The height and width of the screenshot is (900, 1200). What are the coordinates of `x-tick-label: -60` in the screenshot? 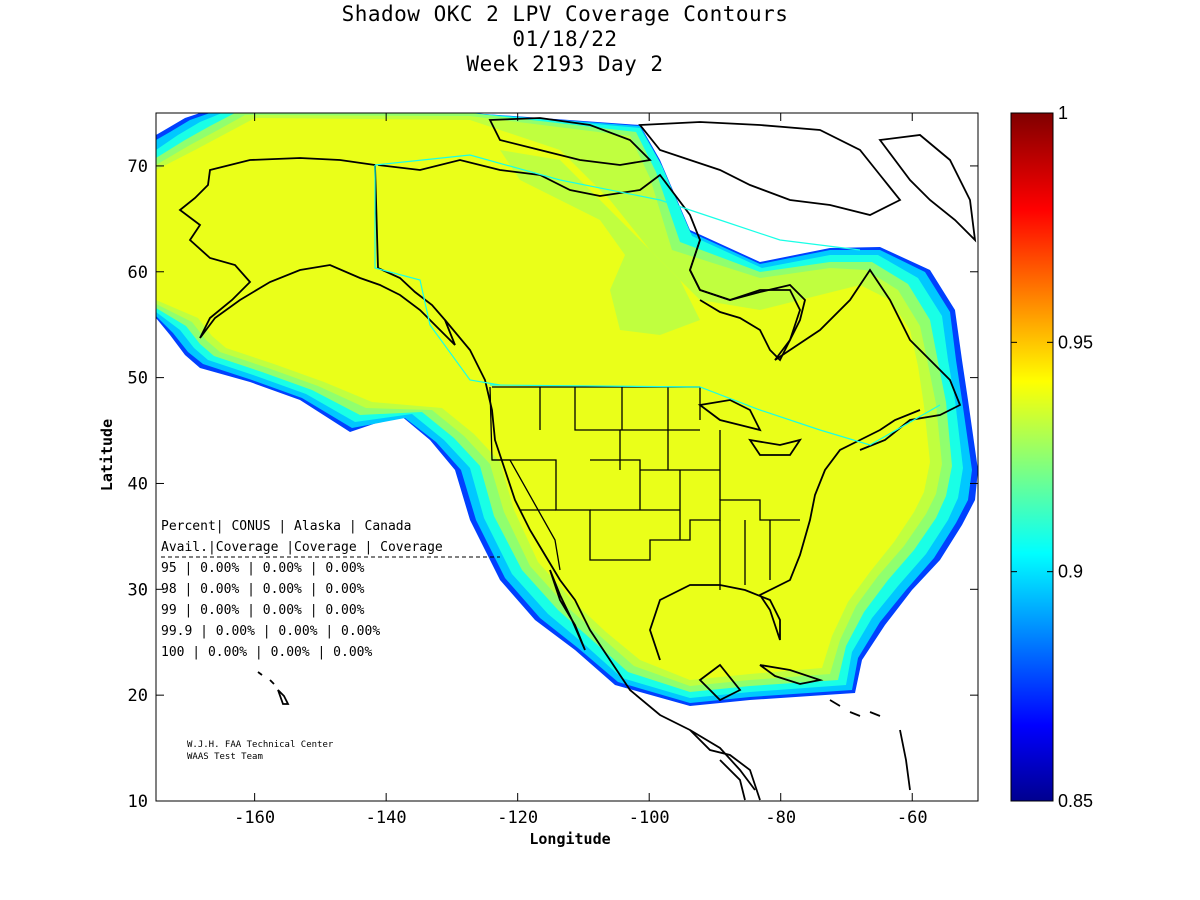 It's located at (912, 818).